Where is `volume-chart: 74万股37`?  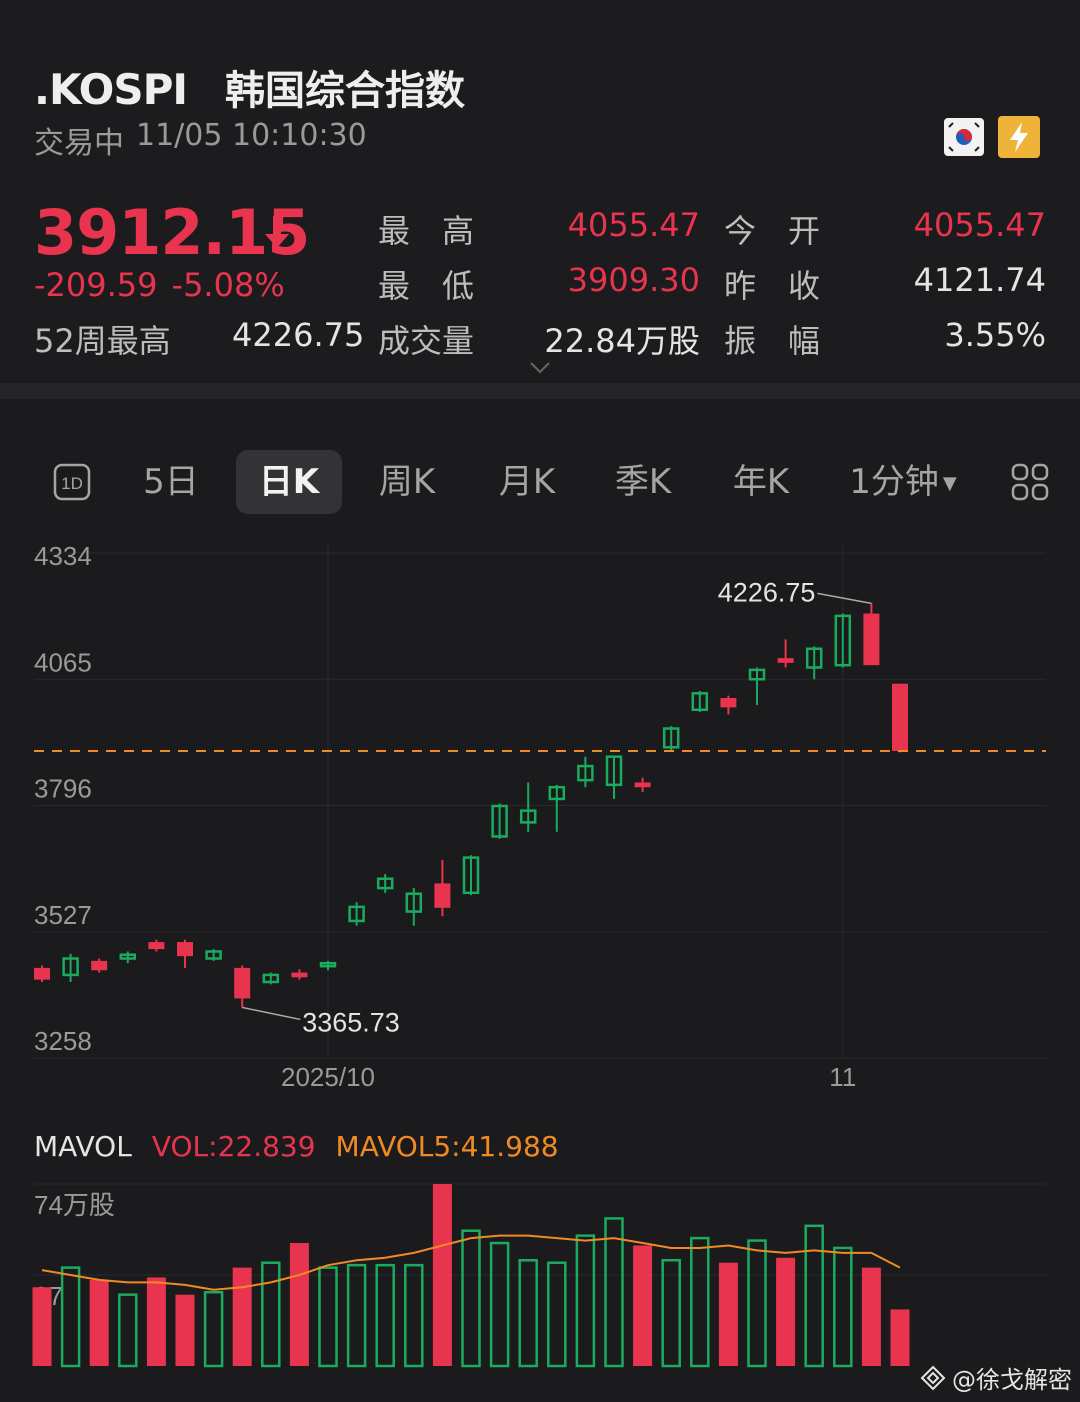 volume-chart: 74万股37 is located at coordinates (540, 1280).